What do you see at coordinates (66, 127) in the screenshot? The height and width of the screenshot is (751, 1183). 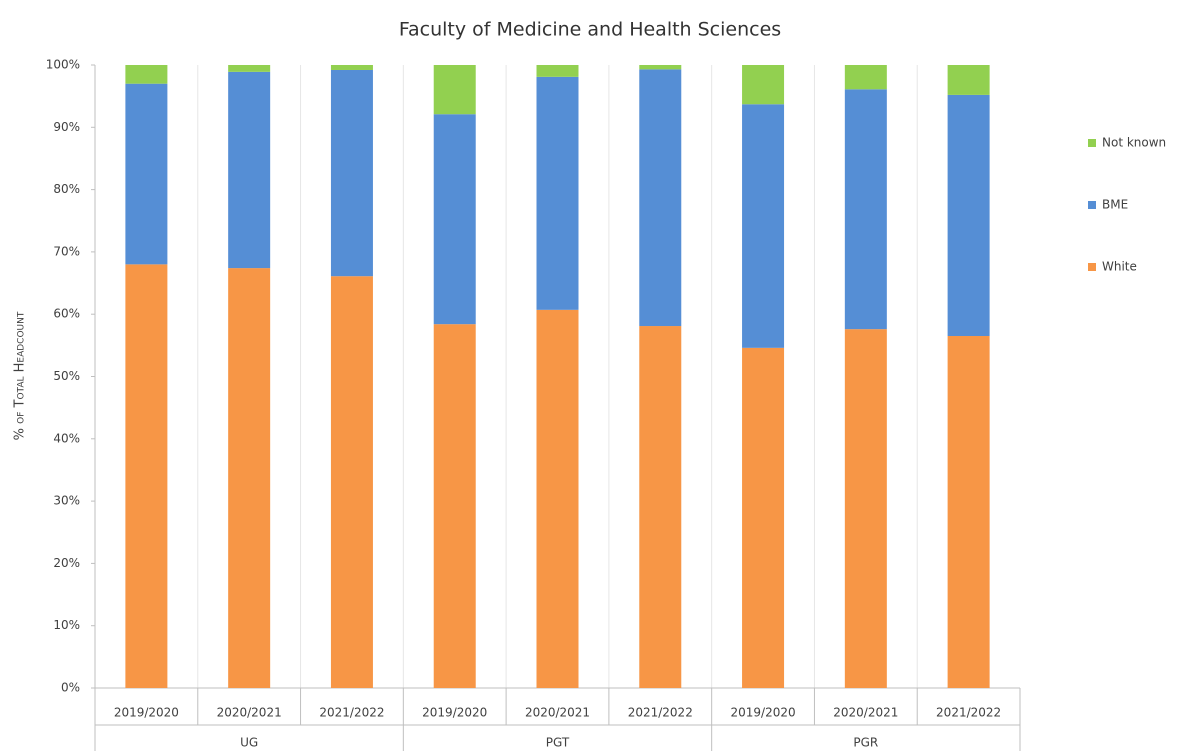 I see `y-tick-label: 90%` at bounding box center [66, 127].